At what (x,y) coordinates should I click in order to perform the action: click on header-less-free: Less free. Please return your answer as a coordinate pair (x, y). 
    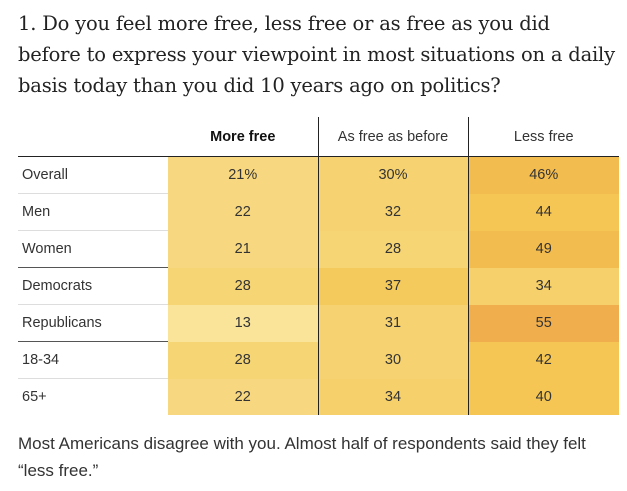
    Looking at the image, I should click on (543, 137).